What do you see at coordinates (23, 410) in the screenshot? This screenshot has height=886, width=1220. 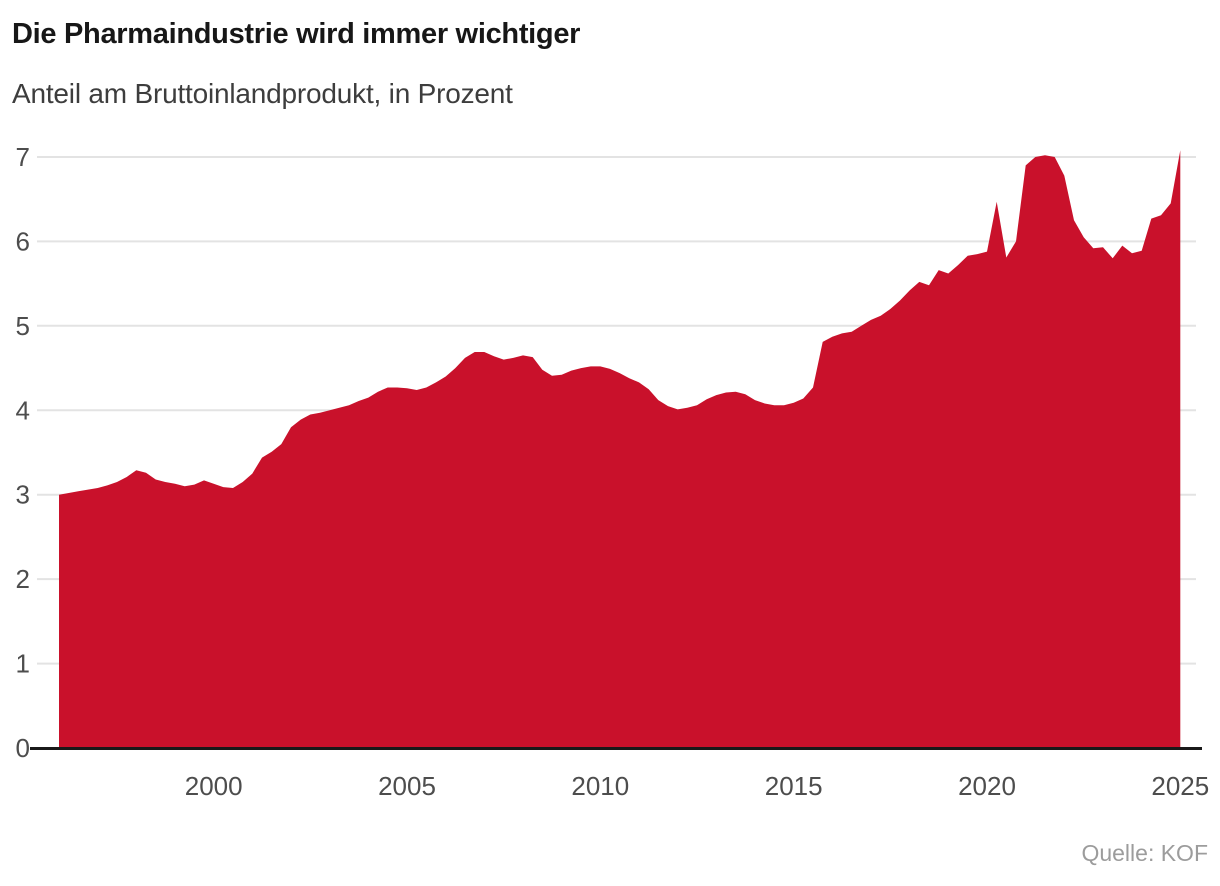 I see `y-tick-label-4: 4` at bounding box center [23, 410].